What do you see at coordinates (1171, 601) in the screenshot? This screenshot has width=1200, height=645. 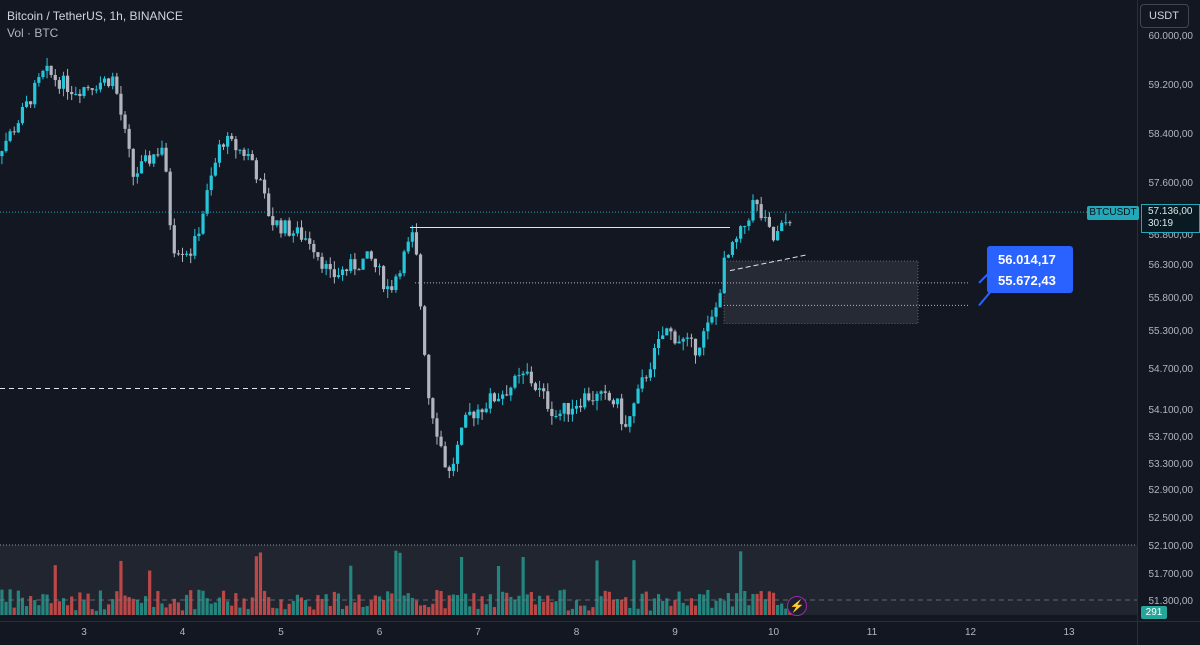 I see `price-tick-label: 51.300,00` at bounding box center [1171, 601].